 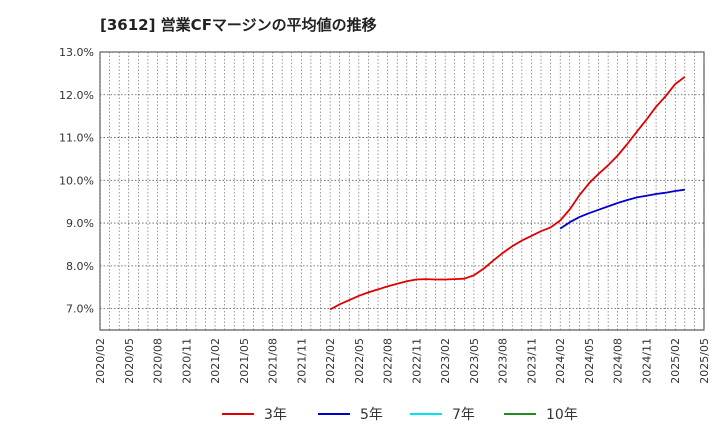 I want to click on x-tick-label: 2020/05, so click(x=129, y=361).